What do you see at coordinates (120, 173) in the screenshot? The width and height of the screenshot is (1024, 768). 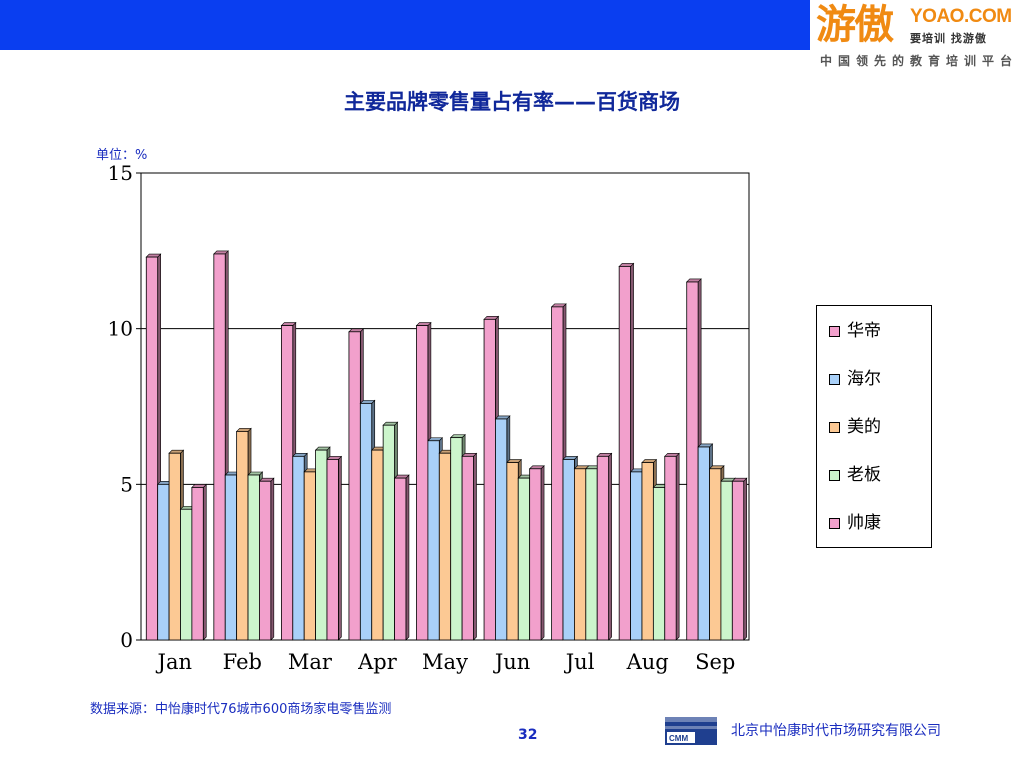 I see `y-tick-label: 15` at bounding box center [120, 173].